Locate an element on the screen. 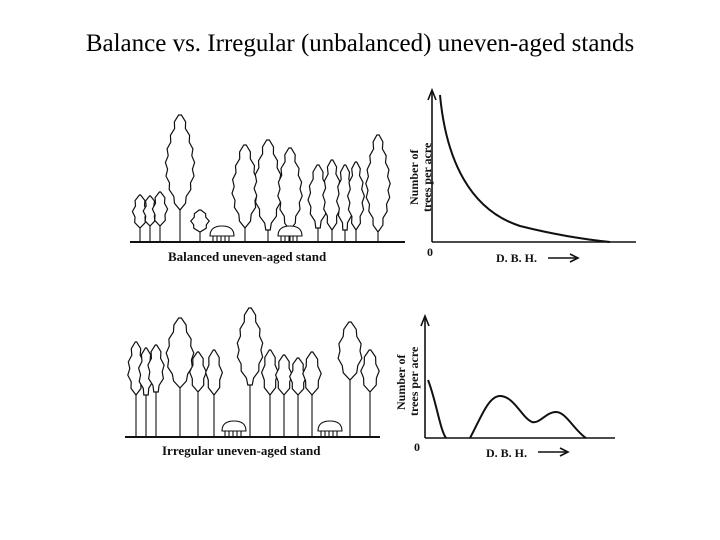 The height and width of the screenshot is (540, 720). balanced-xlabel-arrow-head is located at coordinates (574, 258).